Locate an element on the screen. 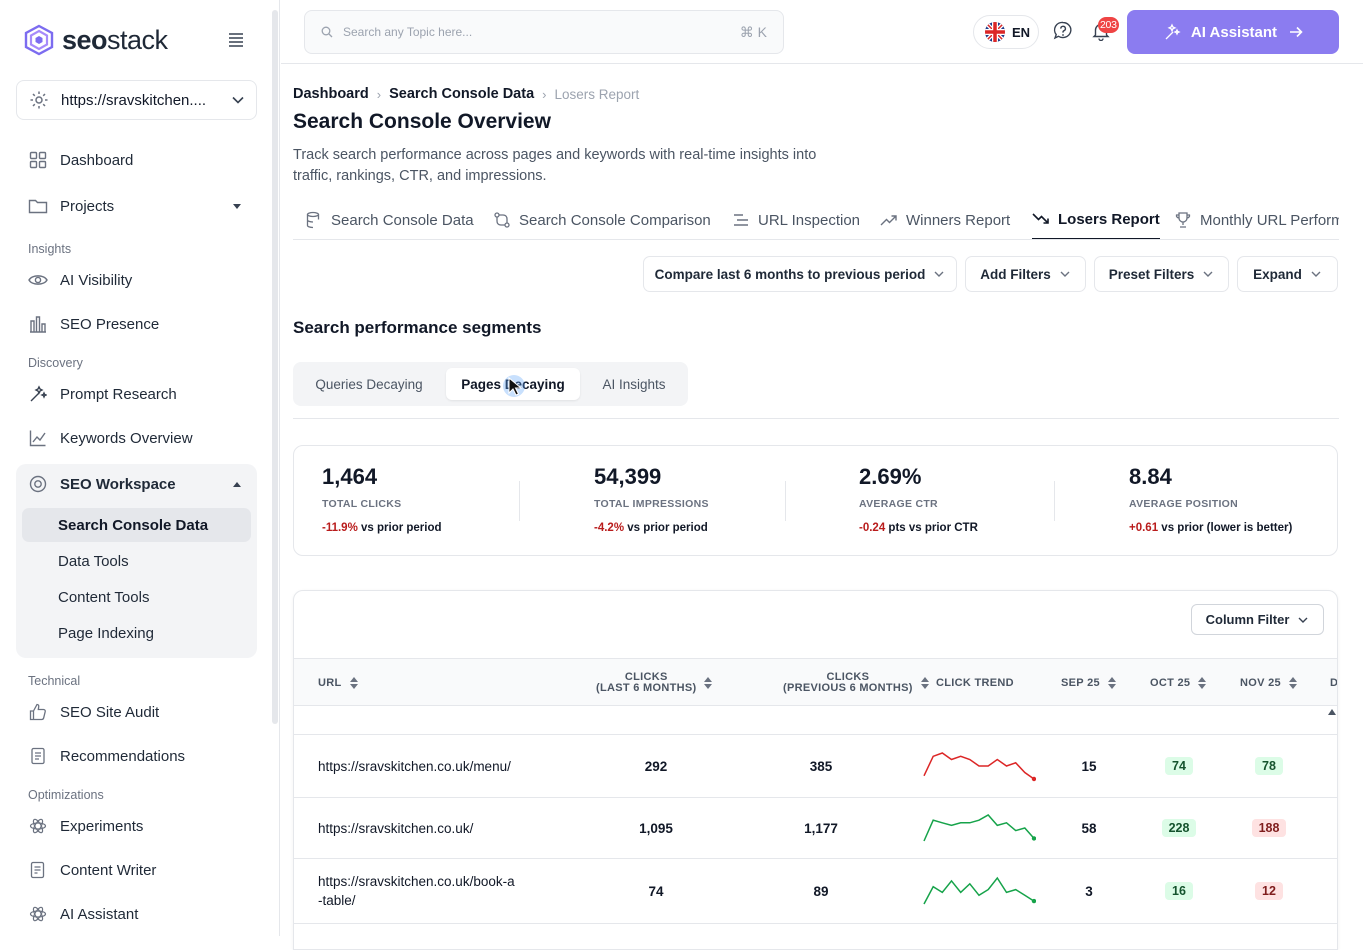 The height and width of the screenshot is (950, 1363). segment-tab-queries-decaying: Queries Decaying is located at coordinates (369, 384).